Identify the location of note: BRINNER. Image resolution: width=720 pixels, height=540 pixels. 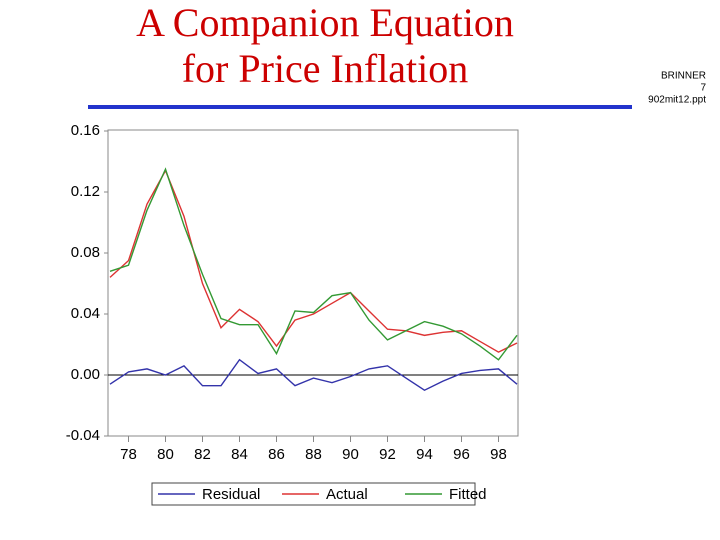
(683, 76).